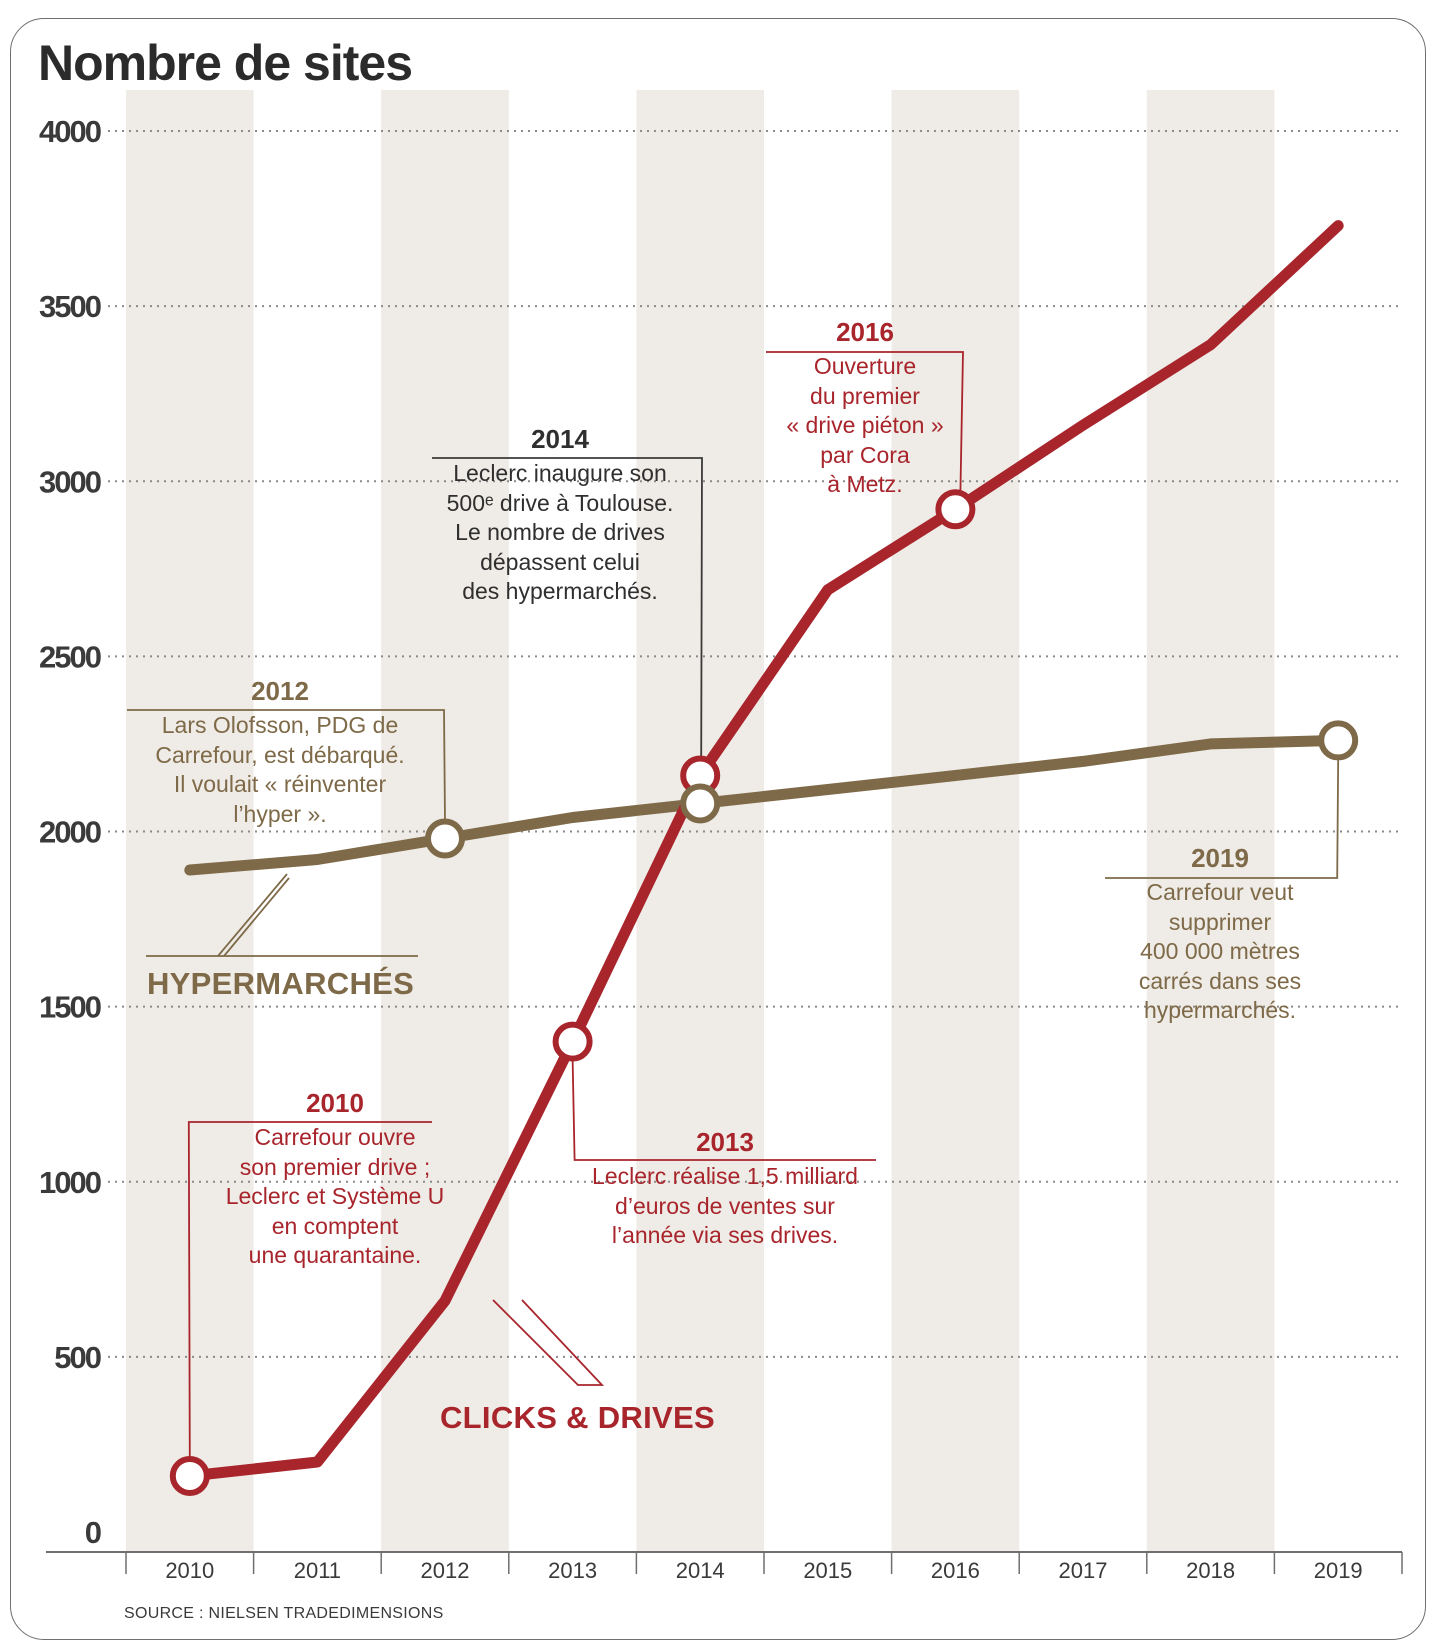  What do you see at coordinates (1220, 951) in the screenshot?
I see `annotation-line: 400 000 mètres` at bounding box center [1220, 951].